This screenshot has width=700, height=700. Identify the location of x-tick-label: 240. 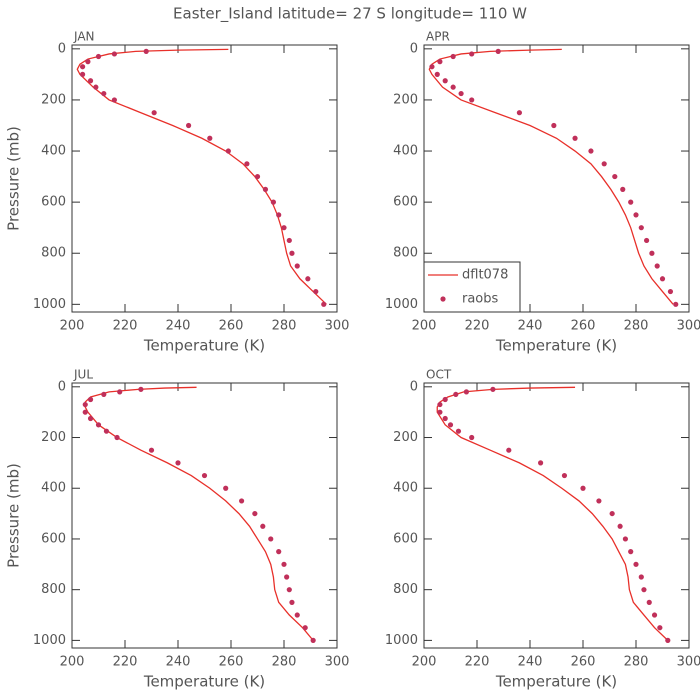
(530, 662).